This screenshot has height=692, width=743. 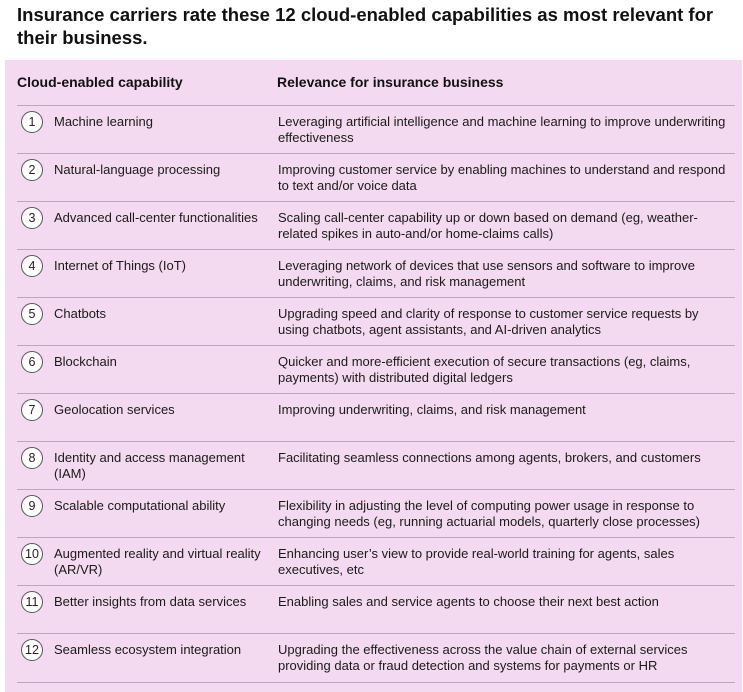 I want to click on row-number-badge: 8, so click(x=32, y=458).